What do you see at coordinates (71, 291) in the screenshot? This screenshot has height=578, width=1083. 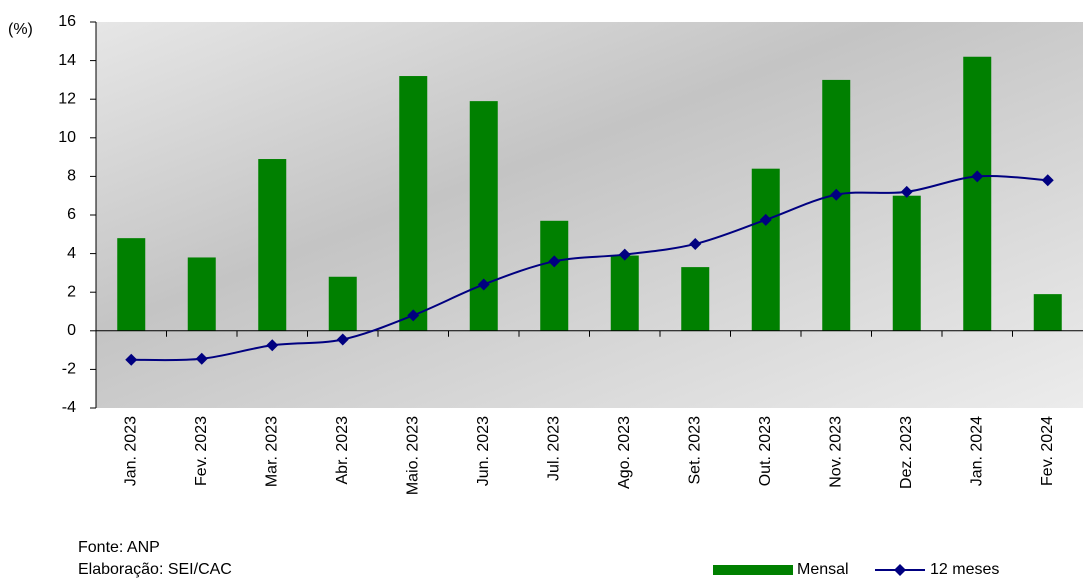 I see `y-tick-label: 2` at bounding box center [71, 291].